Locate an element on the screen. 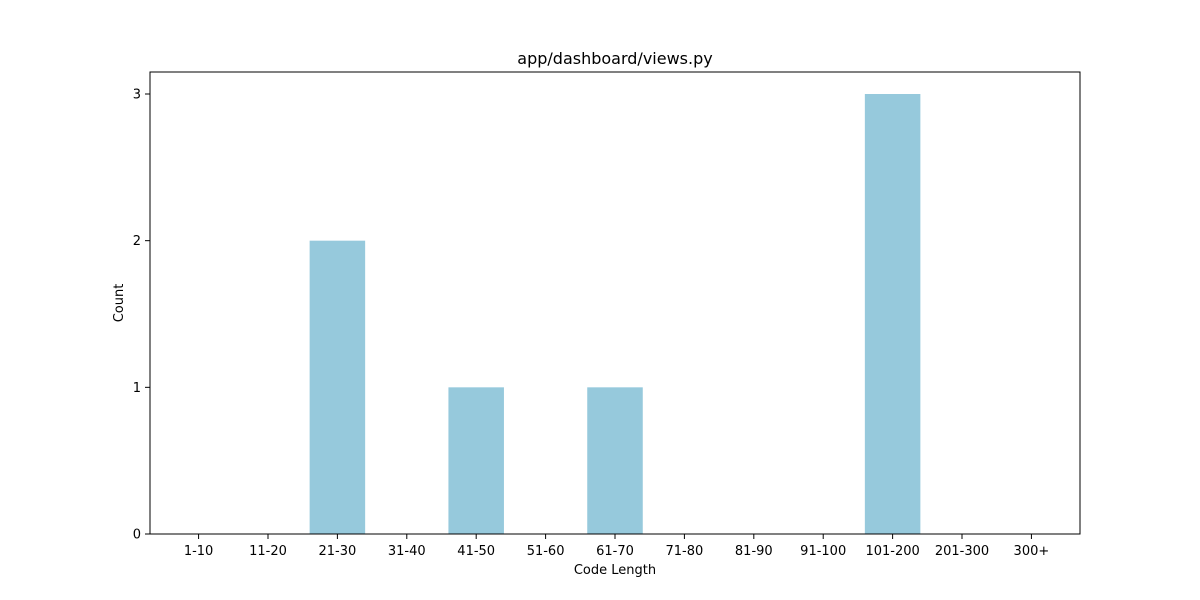 This screenshot has width=1200, height=600. x-tick-label: 41-50 is located at coordinates (476, 551).